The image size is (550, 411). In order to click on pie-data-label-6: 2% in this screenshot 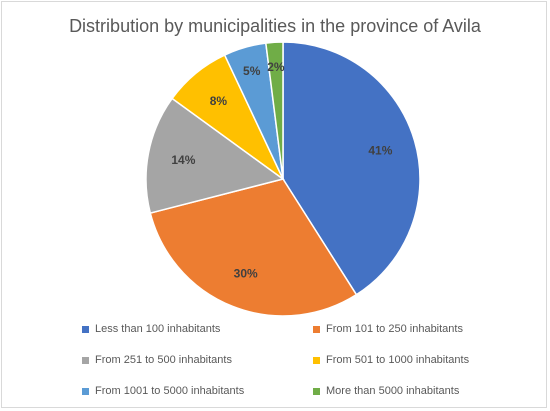, I will do `click(276, 67)`.